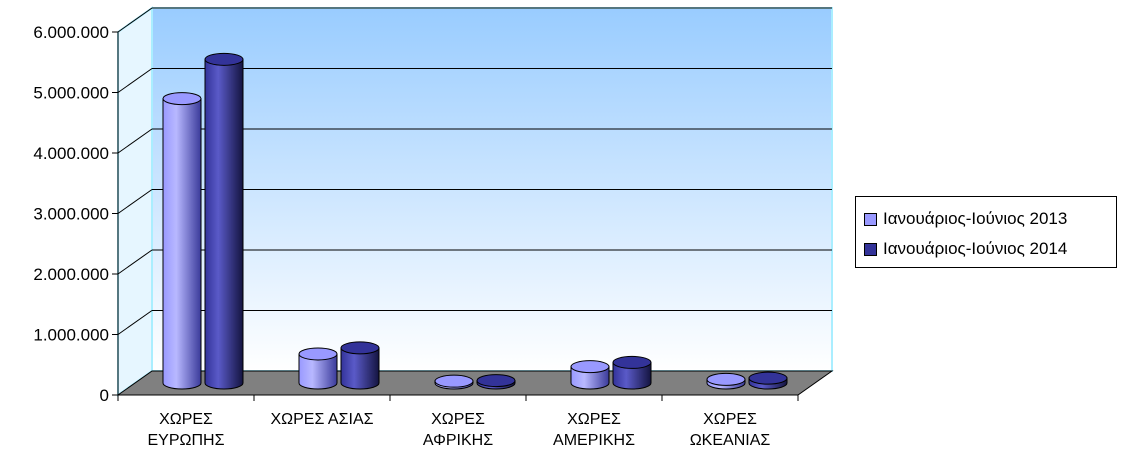 Image resolution: width=1125 pixels, height=457 pixels. What do you see at coordinates (104, 395) in the screenshot?
I see `y-tick-label: 0` at bounding box center [104, 395].